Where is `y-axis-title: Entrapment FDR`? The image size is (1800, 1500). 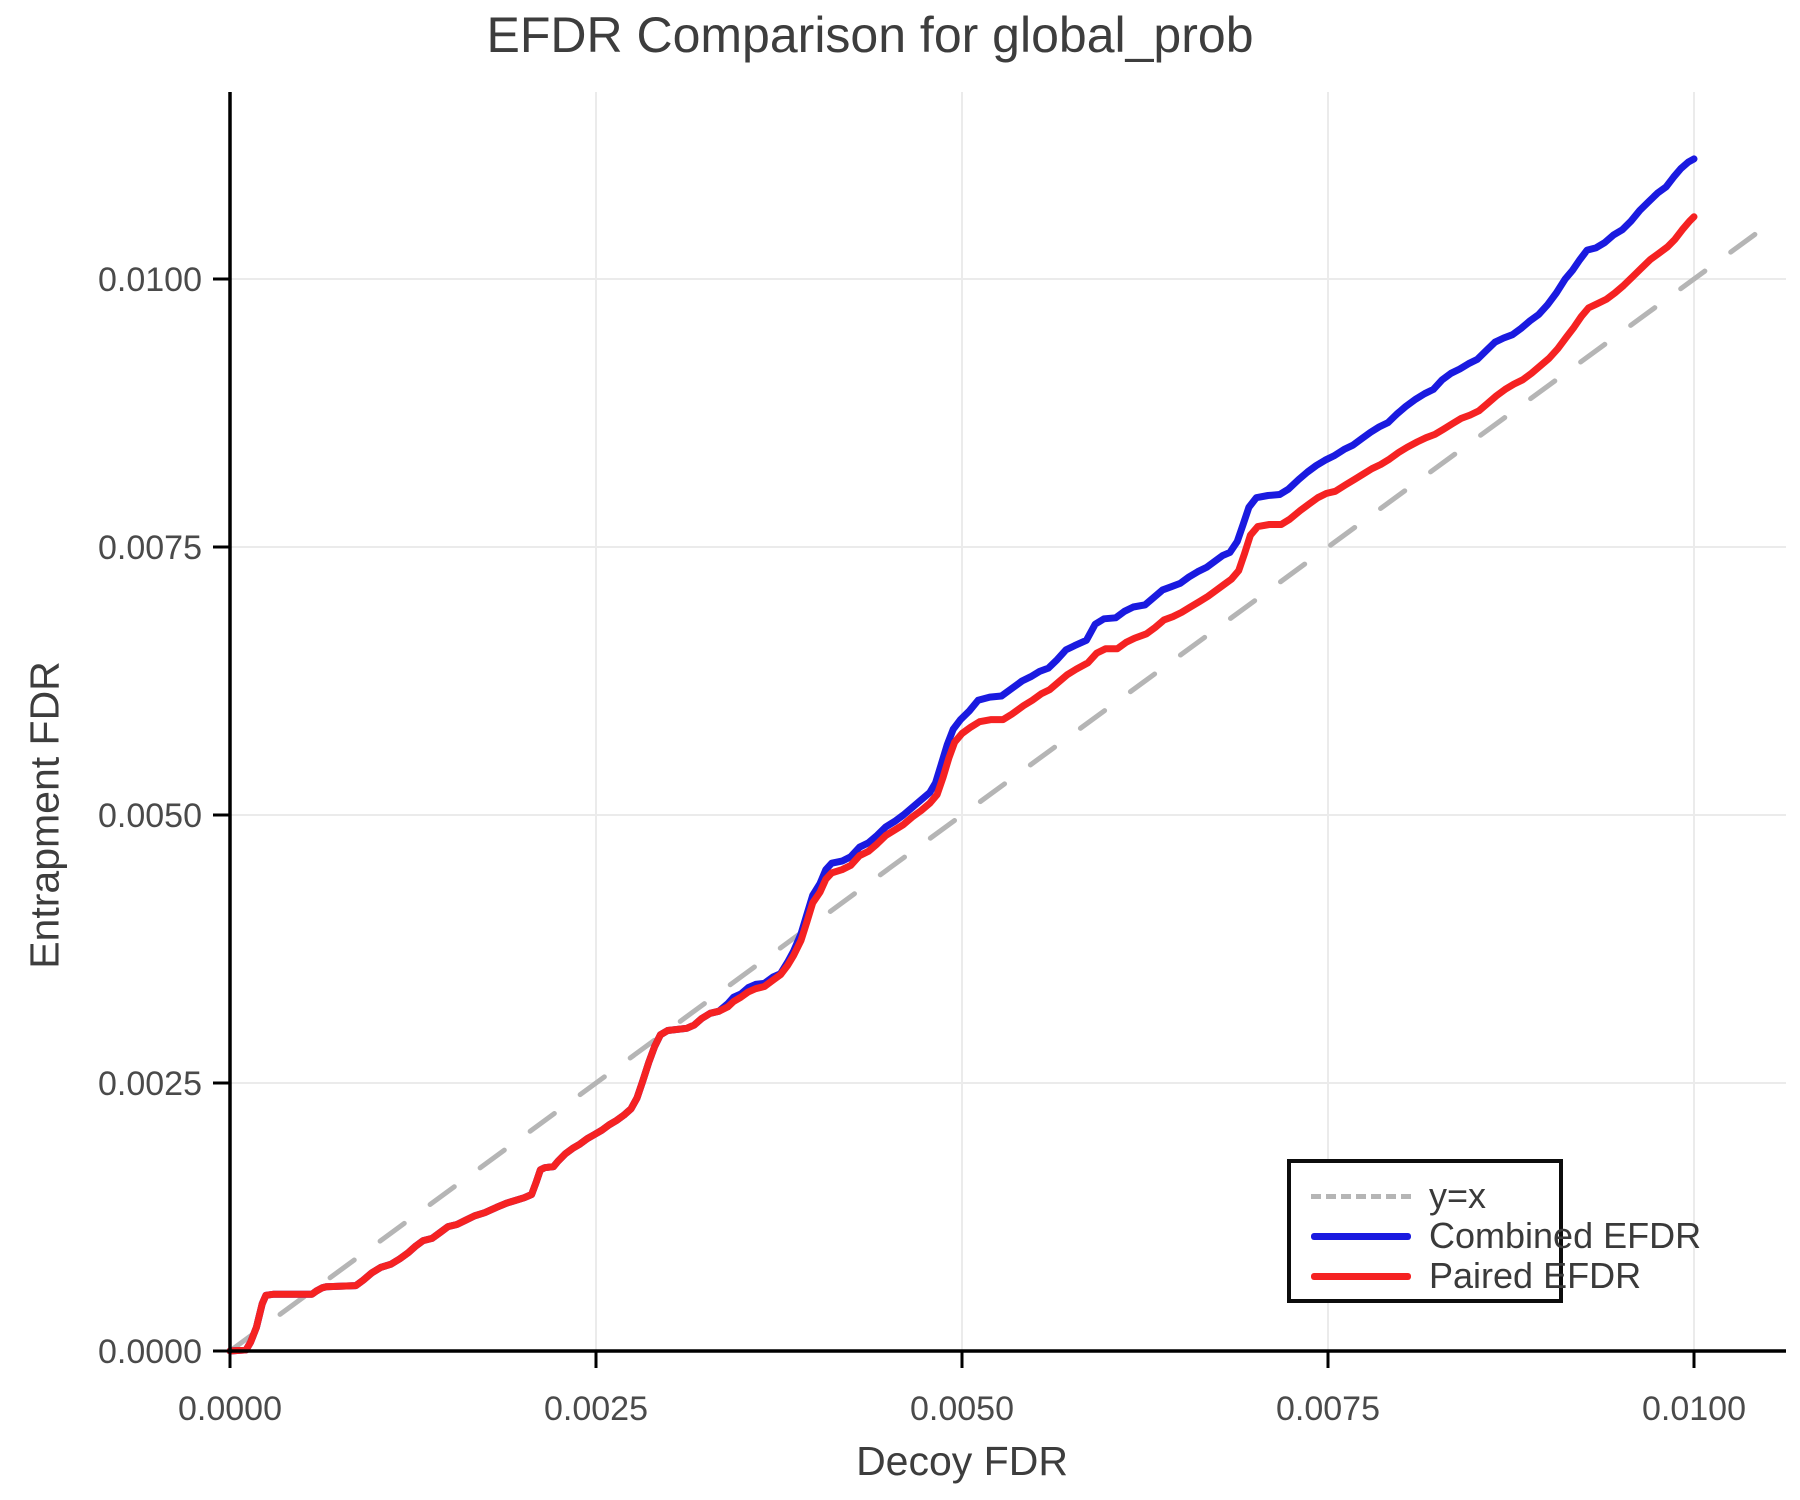
y-axis-title: Entrapment FDR is located at coordinates (44, 815).